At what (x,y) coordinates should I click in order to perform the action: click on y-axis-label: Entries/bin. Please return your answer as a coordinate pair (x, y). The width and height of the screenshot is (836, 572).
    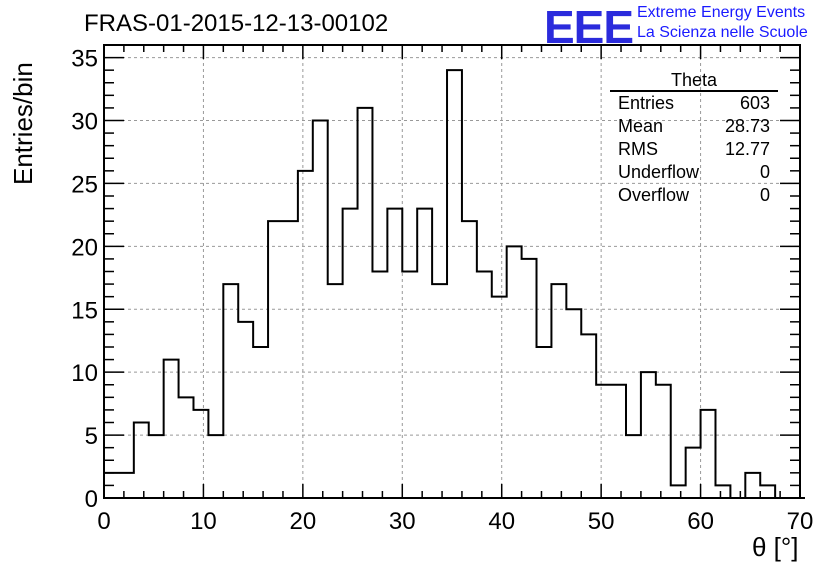
    Looking at the image, I should click on (23, 123).